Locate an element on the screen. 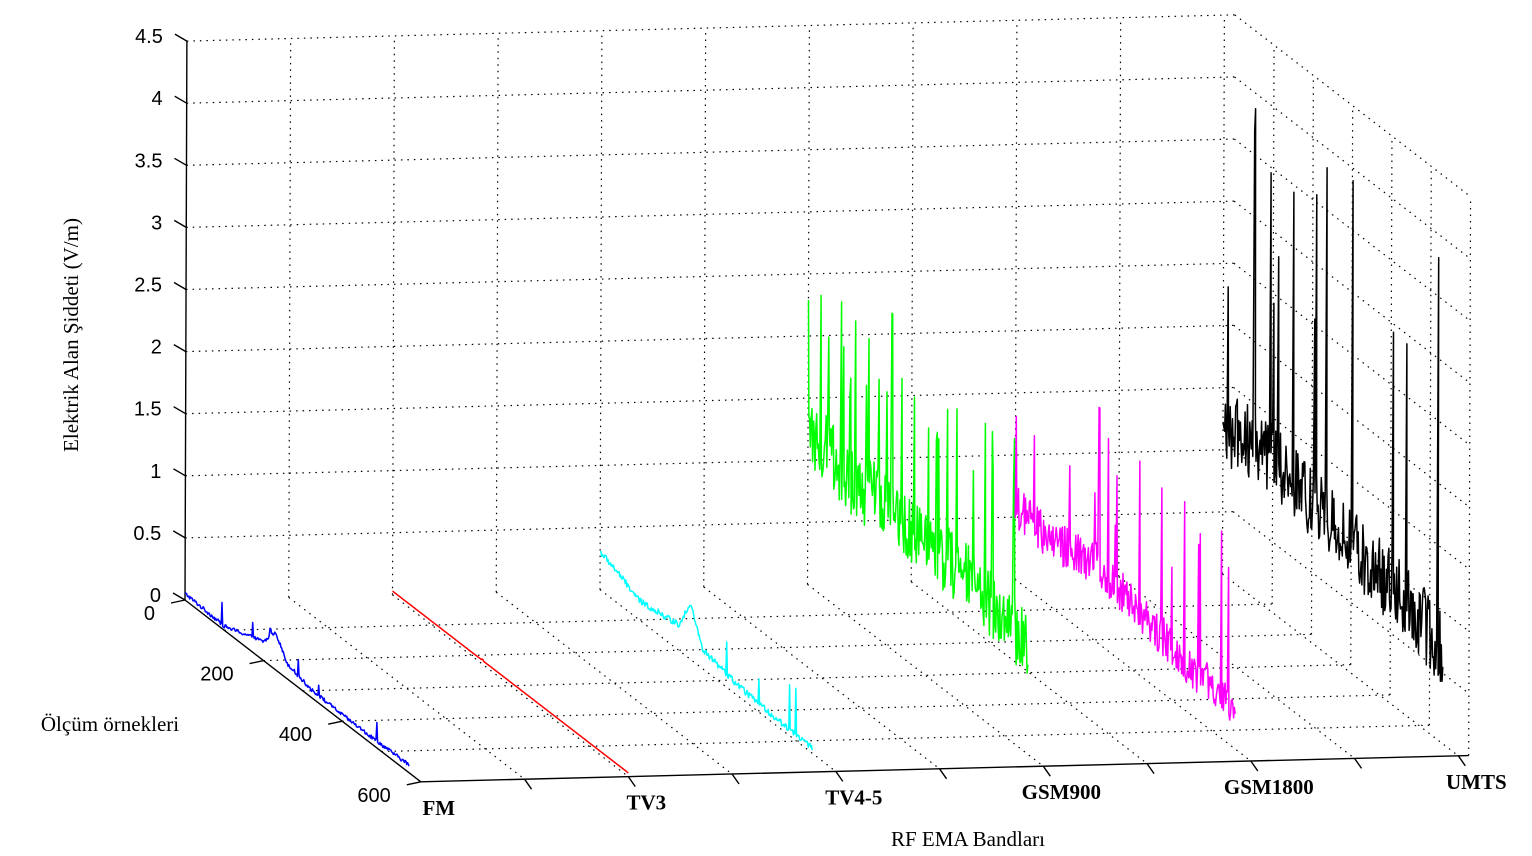  y-axis-line is located at coordinates (303, 691).